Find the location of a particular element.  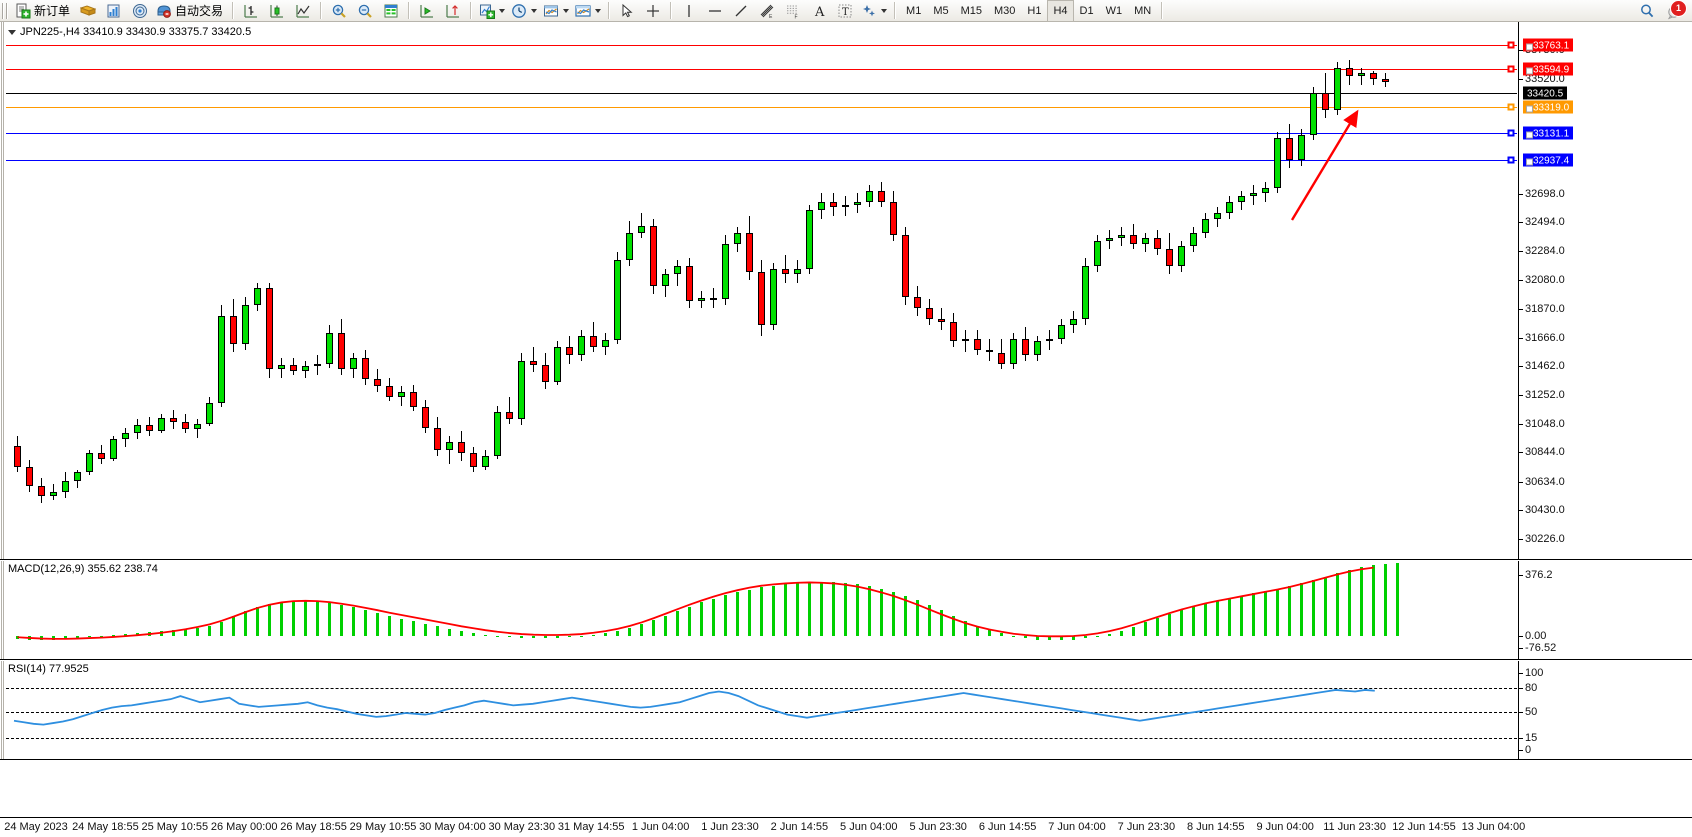

text-label-tool-button: T is located at coordinates (845, 11).